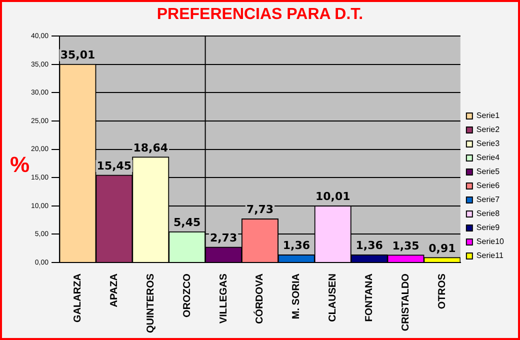  Describe the element at coordinates (488, 115) in the screenshot. I see `legend-label: Serie1` at that location.